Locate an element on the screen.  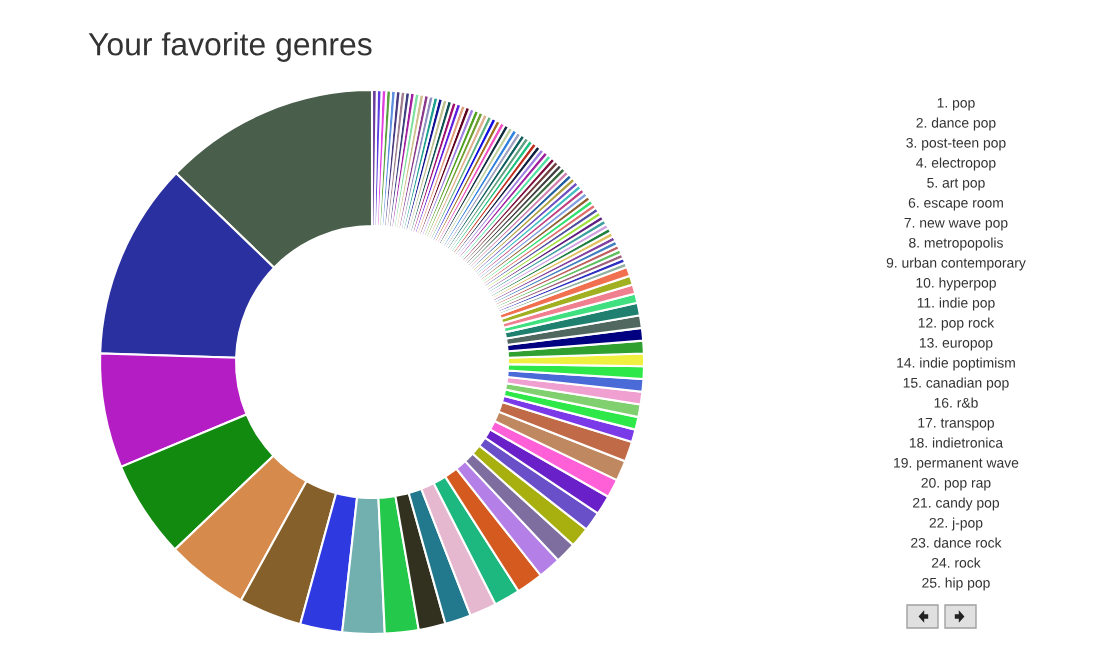
text: 25. hip pop is located at coordinates (956, 584).